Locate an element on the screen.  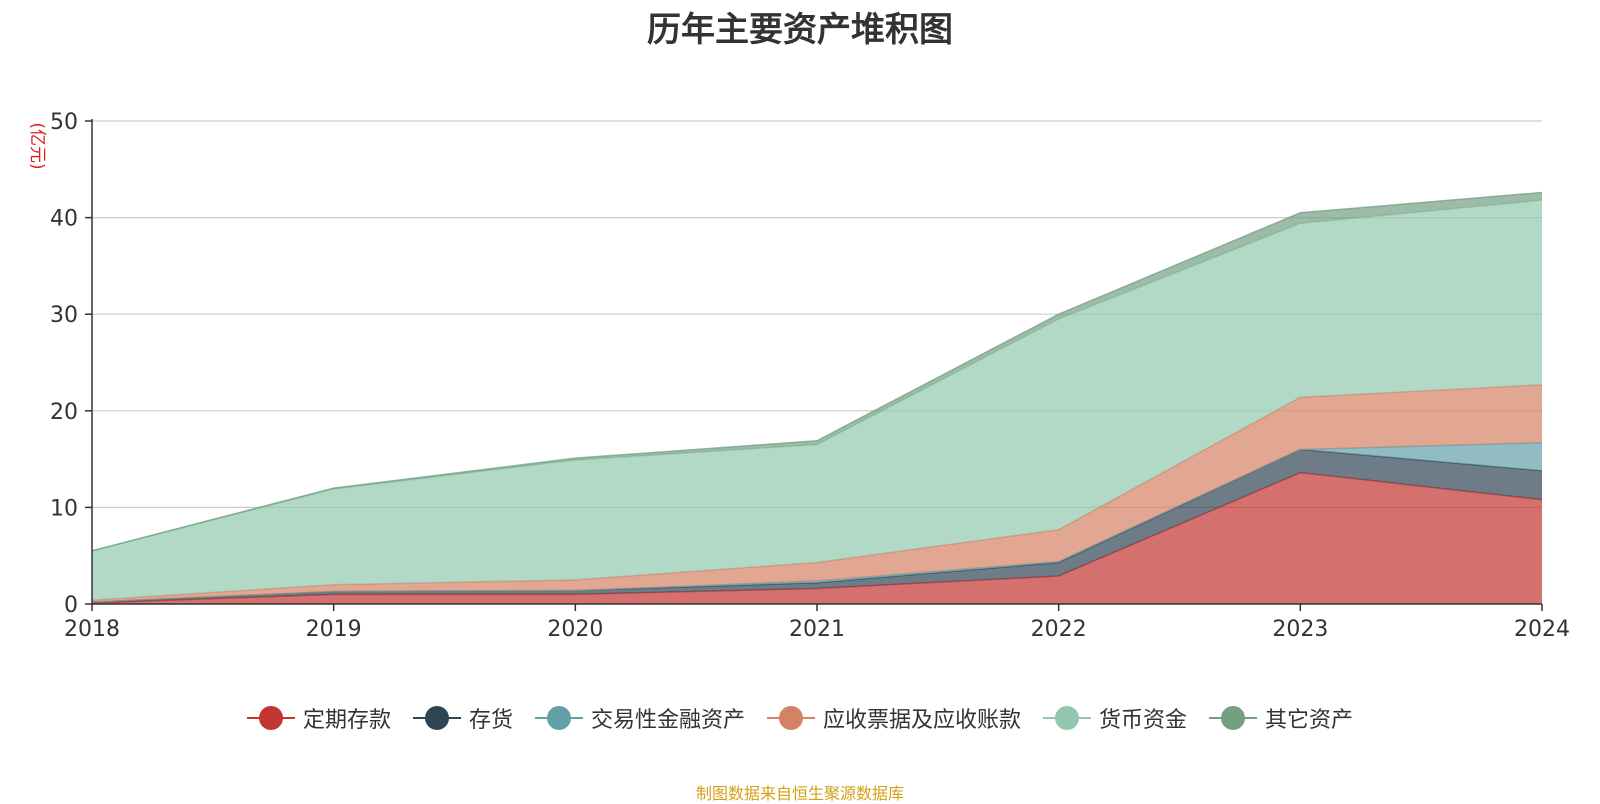
source-note: 制图数据来自恒生聚源数据库 is located at coordinates (799, 793).